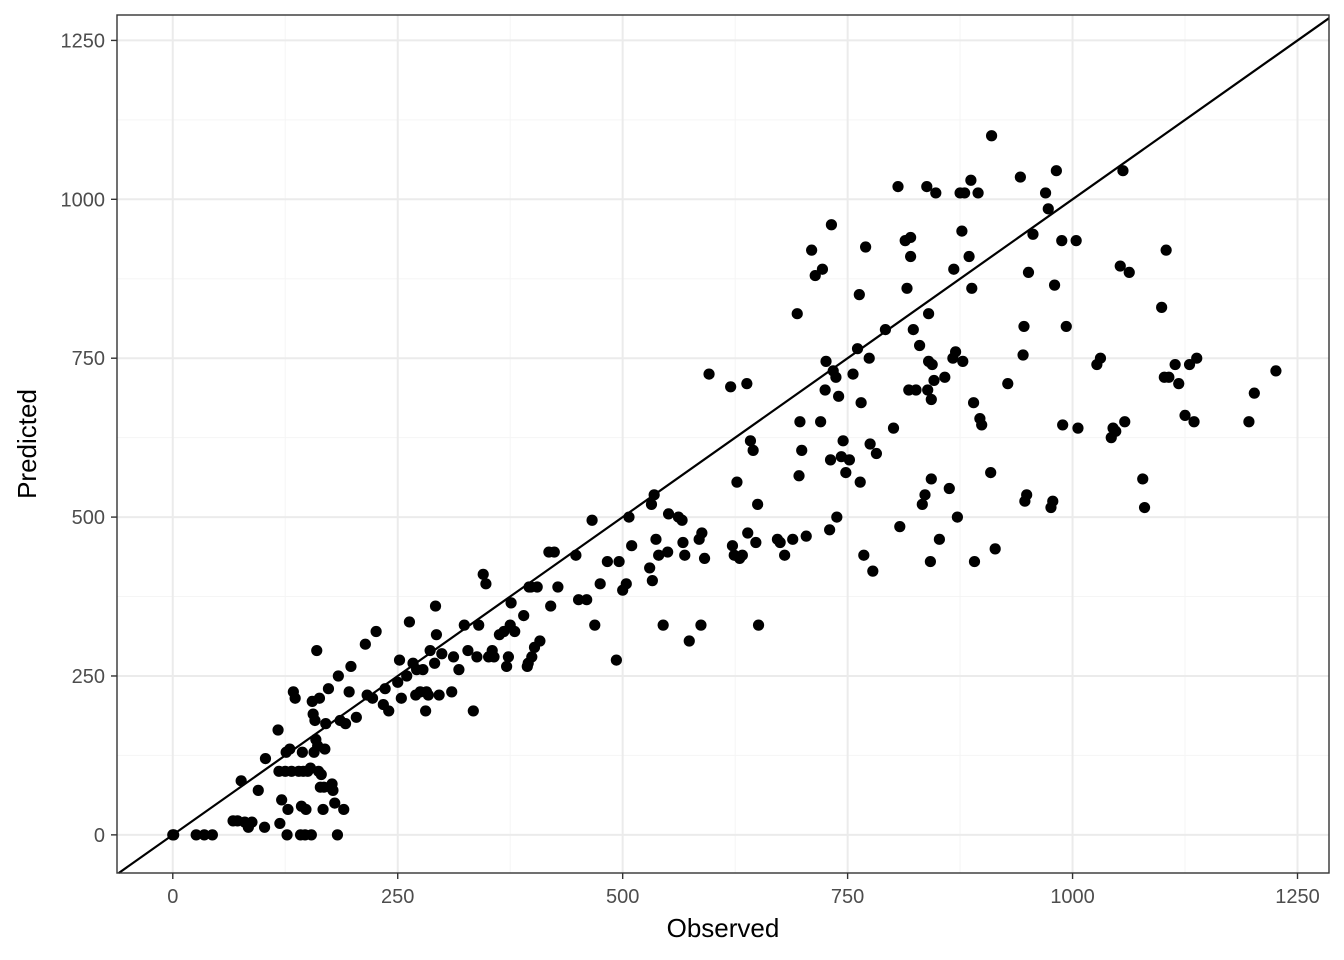  Describe the element at coordinates (723, 928) in the screenshot. I see `x-axis-title: Observed` at that location.